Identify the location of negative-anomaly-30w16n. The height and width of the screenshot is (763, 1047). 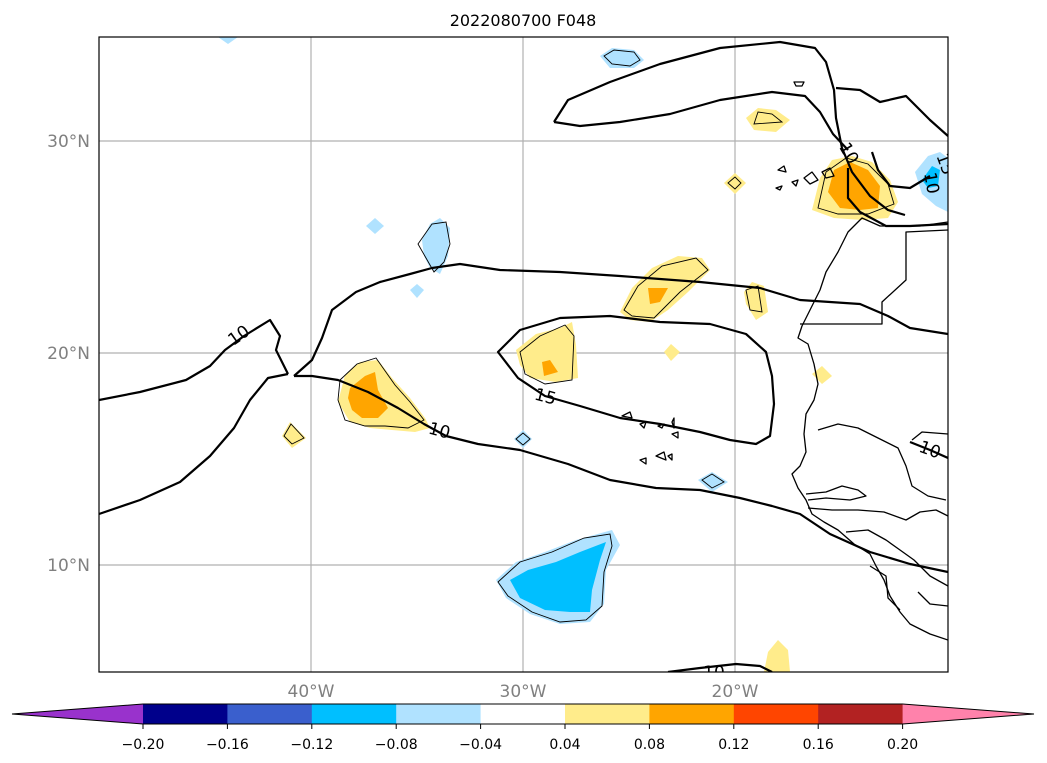
(523, 439).